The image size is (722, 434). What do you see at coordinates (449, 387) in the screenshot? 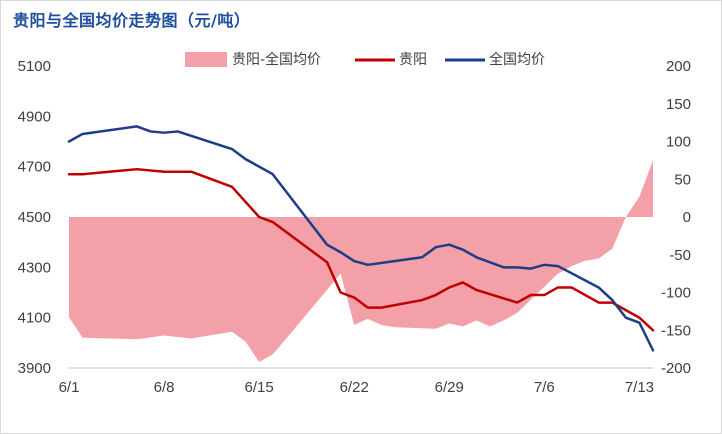
I see `x-tick-label: 6/29` at bounding box center [449, 387].